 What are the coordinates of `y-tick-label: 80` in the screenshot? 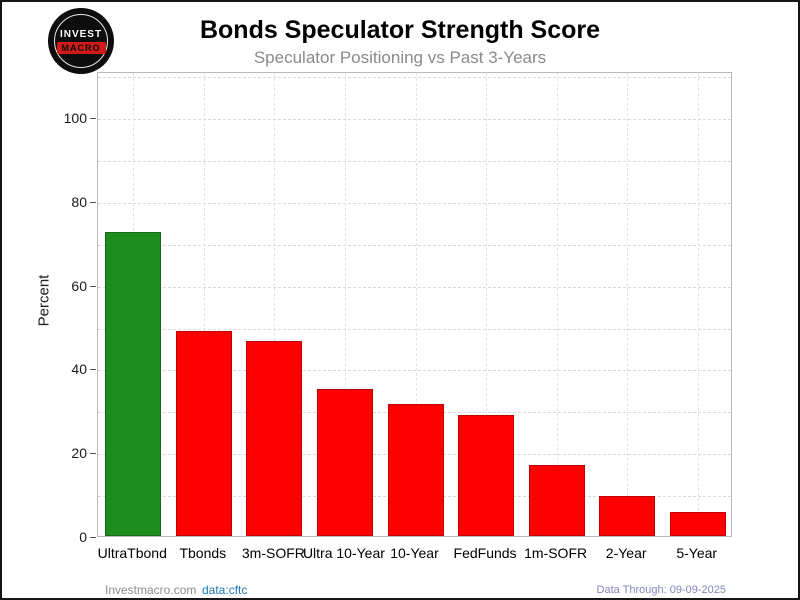 It's located at (79, 201).